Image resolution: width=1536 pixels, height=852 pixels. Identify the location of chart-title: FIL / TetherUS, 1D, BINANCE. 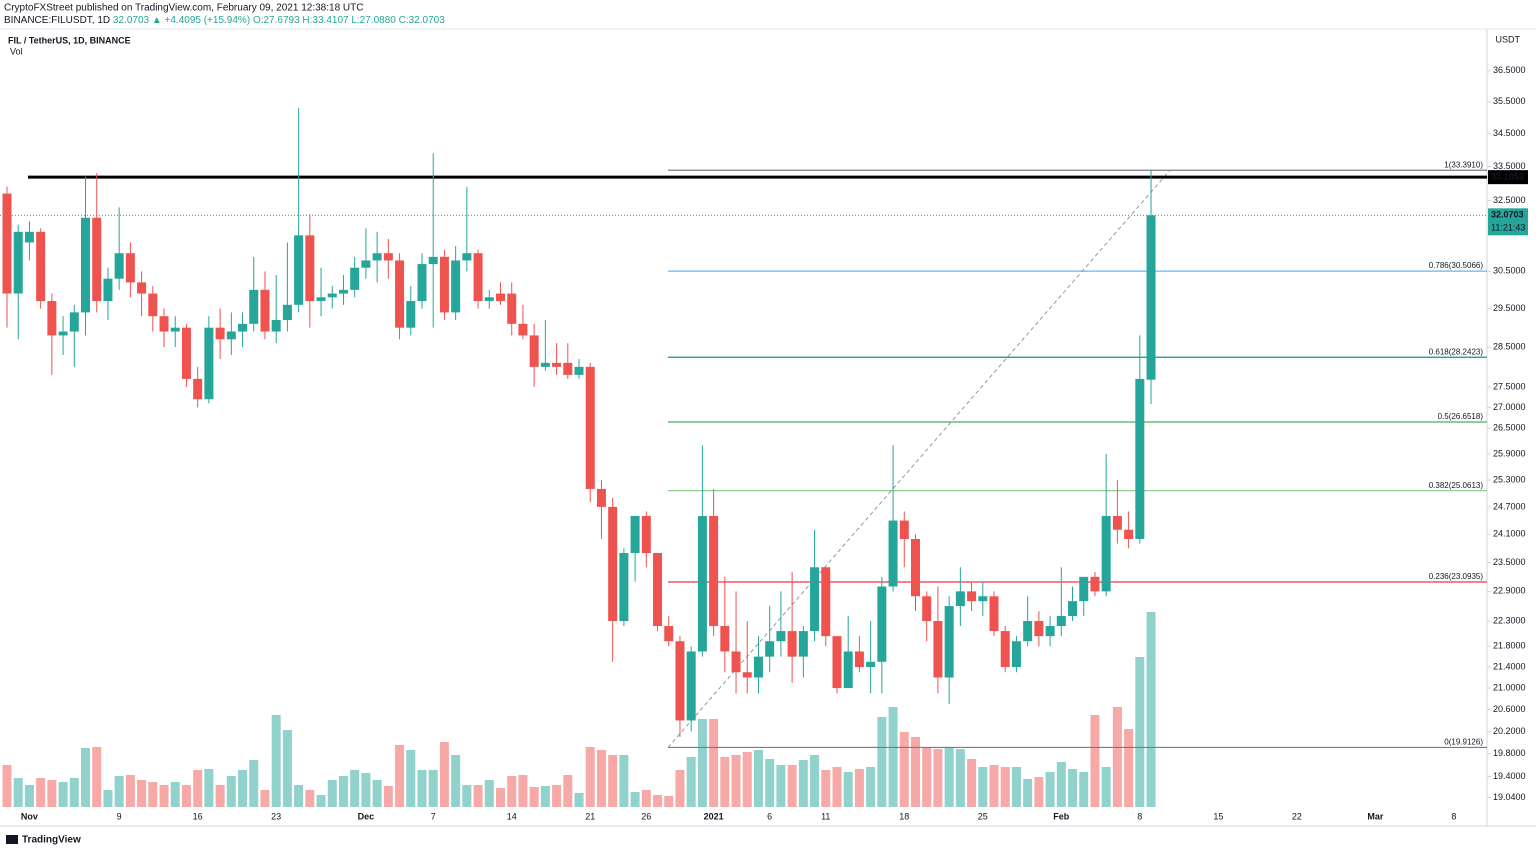
(69, 40).